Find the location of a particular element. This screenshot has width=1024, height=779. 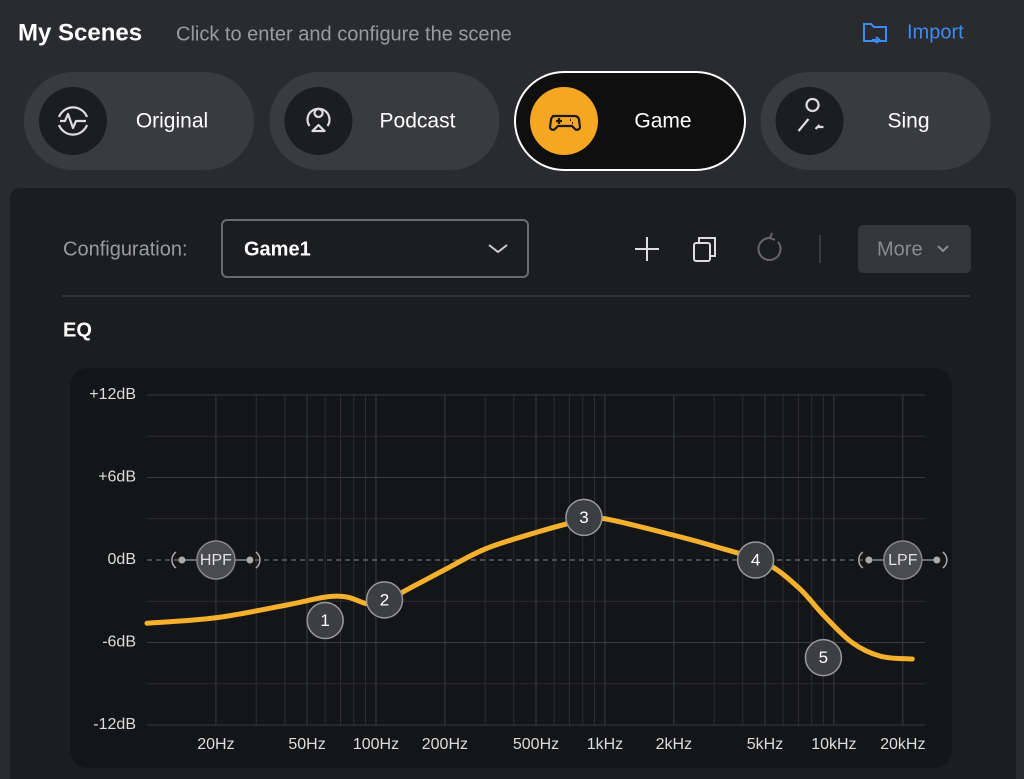

scene-card: Sing is located at coordinates (875, 121).